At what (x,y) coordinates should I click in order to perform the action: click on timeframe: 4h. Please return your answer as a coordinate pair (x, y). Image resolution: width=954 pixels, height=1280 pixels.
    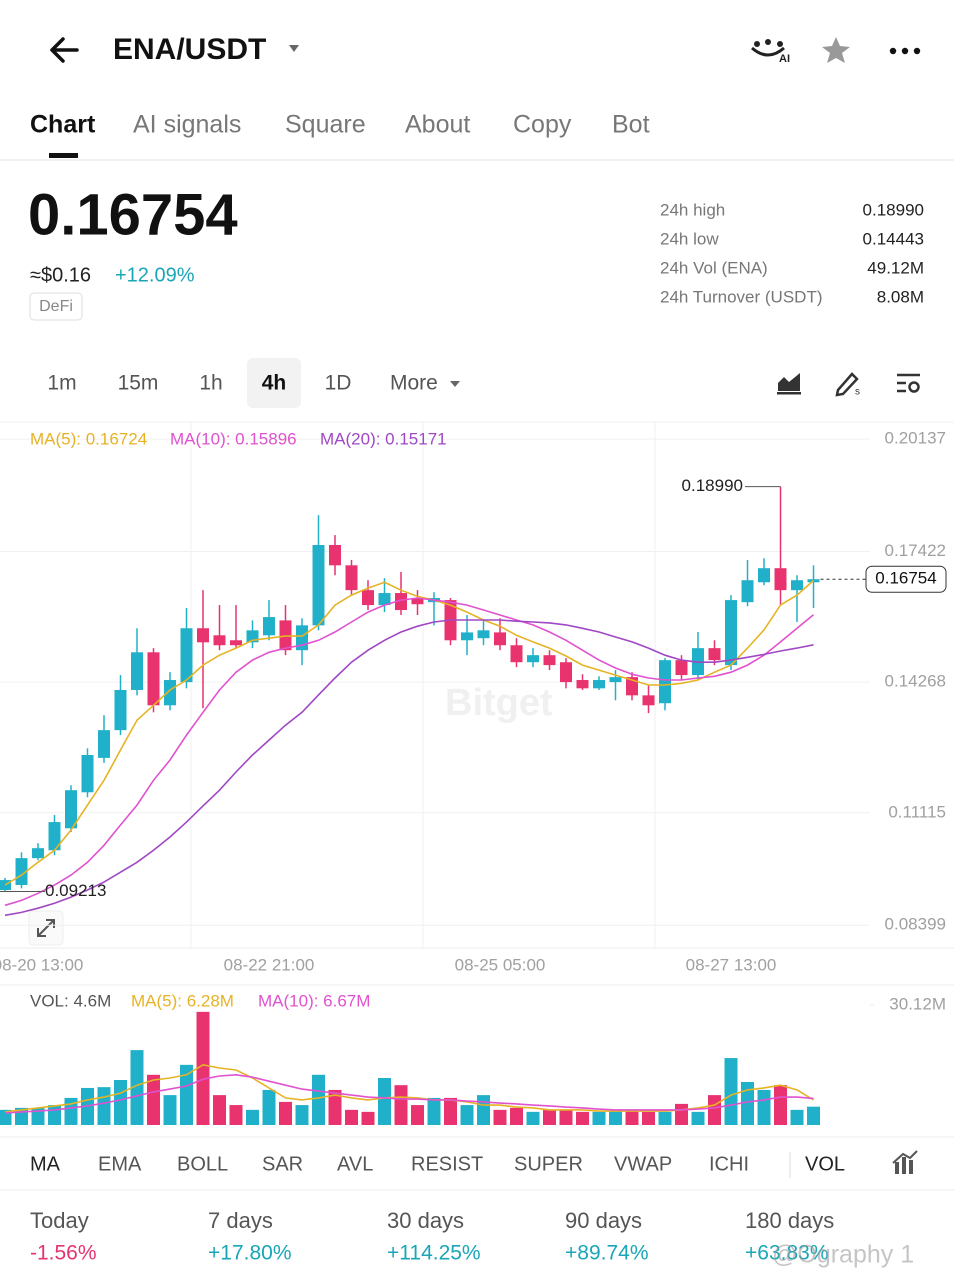
    Looking at the image, I should click on (274, 383).